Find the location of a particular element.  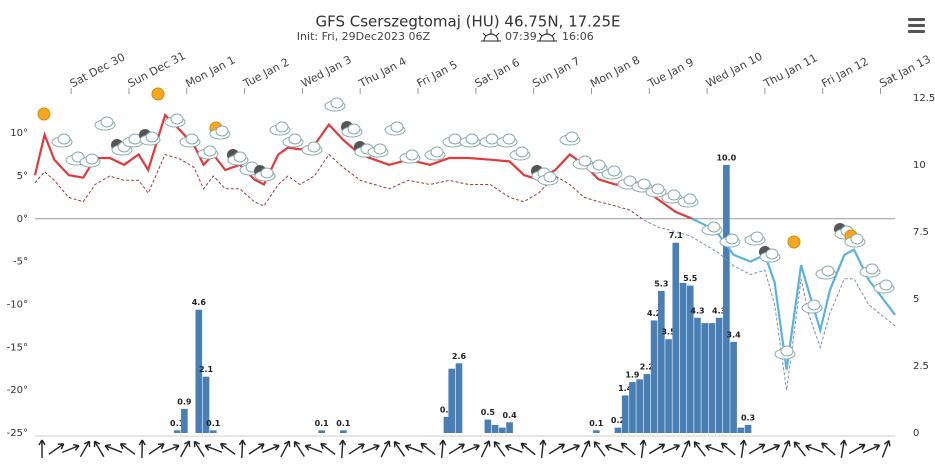

precip-label: 2.2 is located at coordinates (647, 367).